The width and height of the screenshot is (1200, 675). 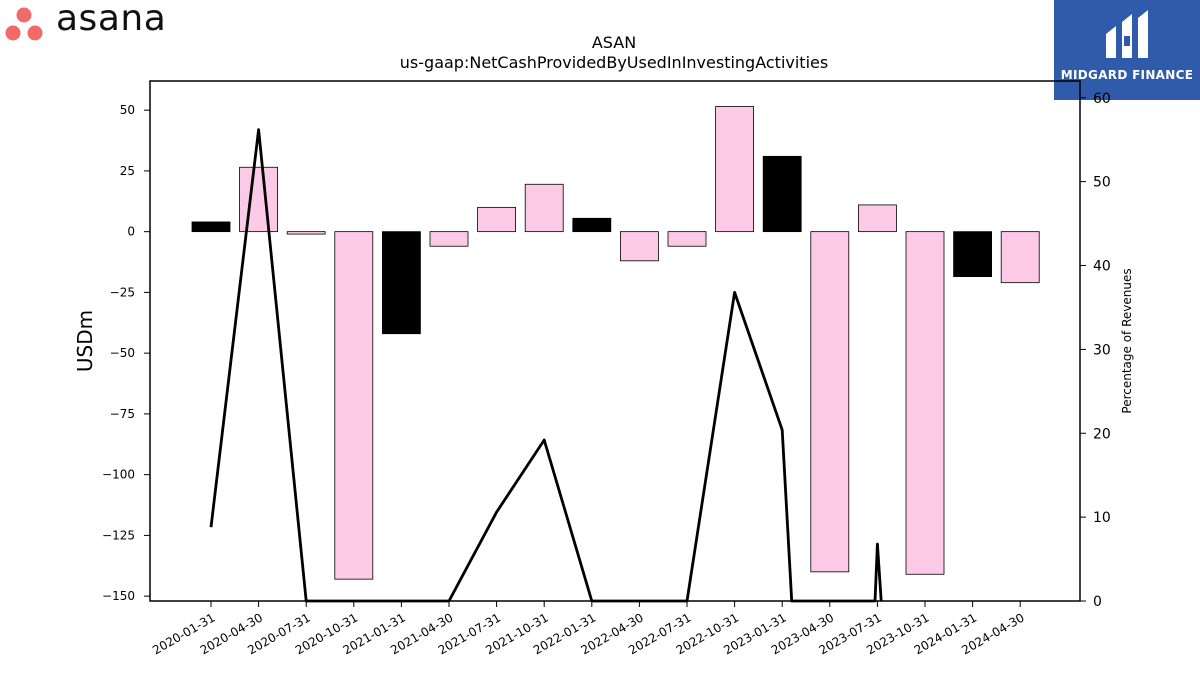 I want to click on y2-tick-label: 50, so click(x=1102, y=183).